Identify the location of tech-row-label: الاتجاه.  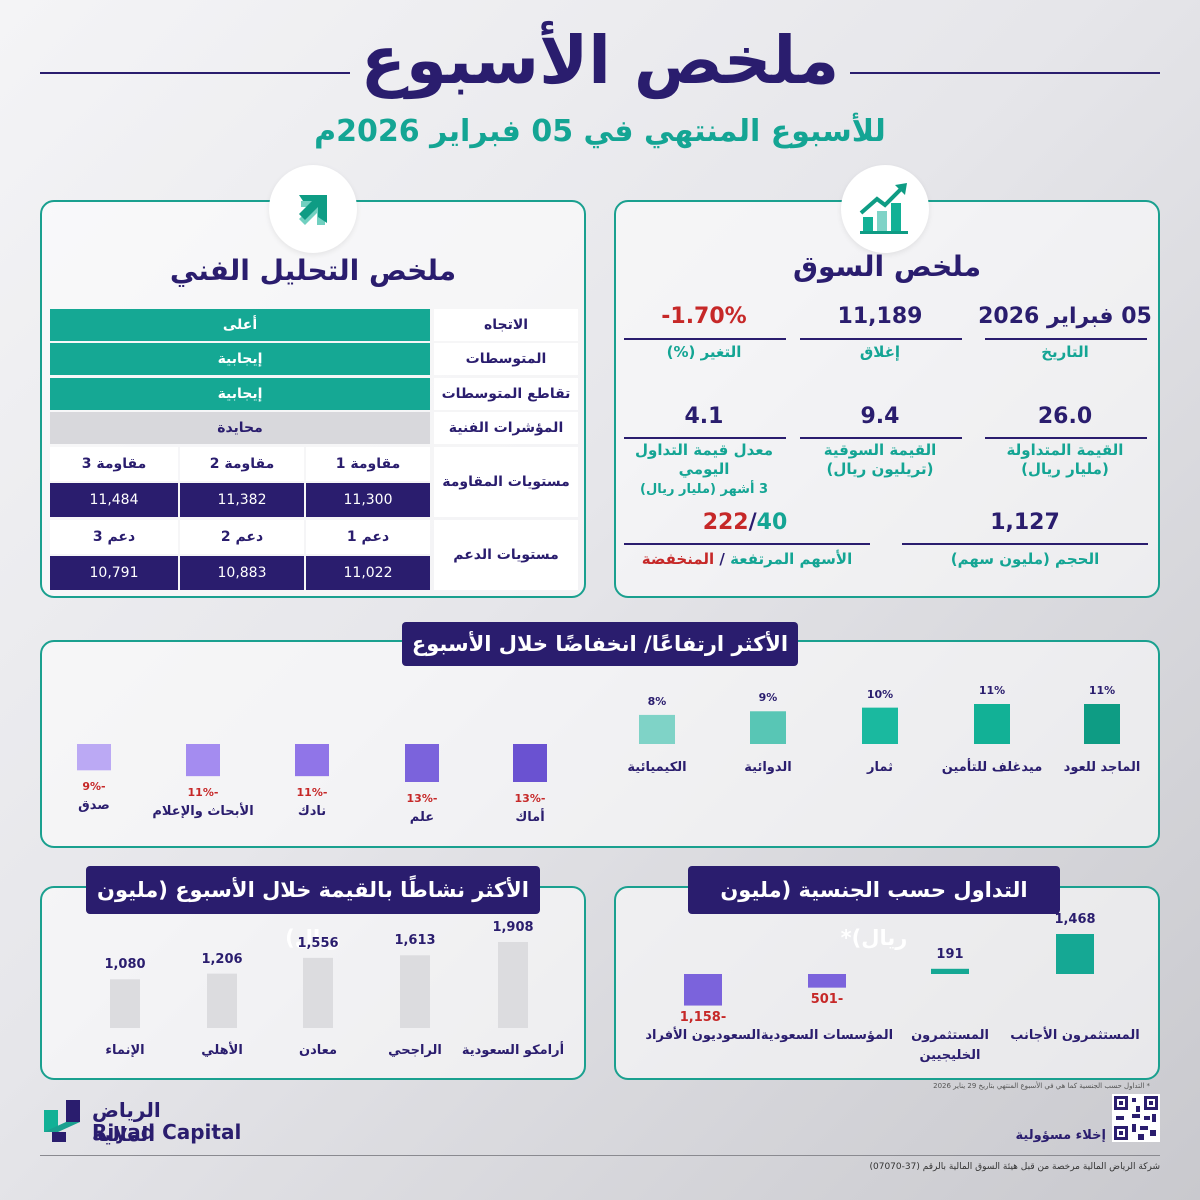
(506, 325).